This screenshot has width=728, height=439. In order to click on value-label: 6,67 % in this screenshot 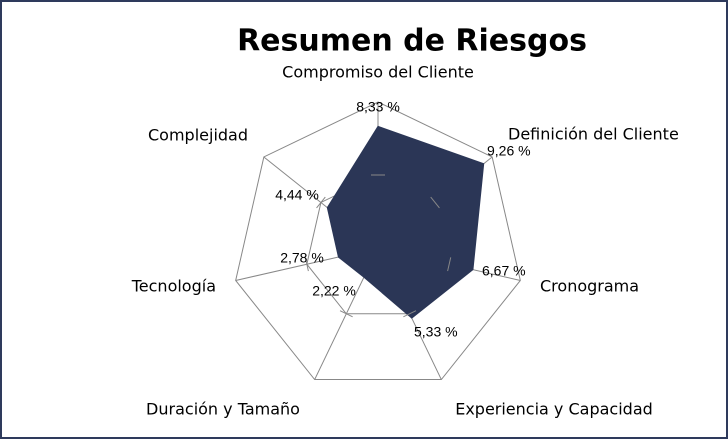, I will do `click(504, 271)`.